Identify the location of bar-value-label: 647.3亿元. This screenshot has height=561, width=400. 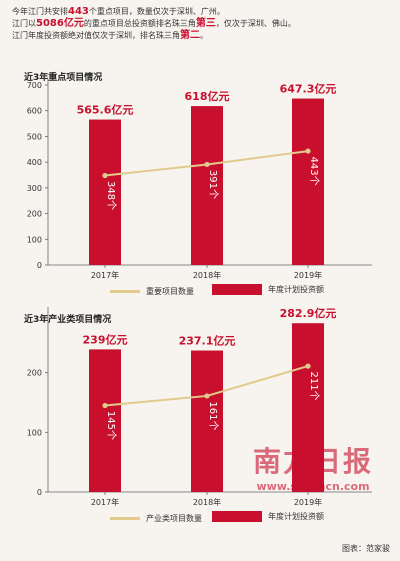
(308, 89).